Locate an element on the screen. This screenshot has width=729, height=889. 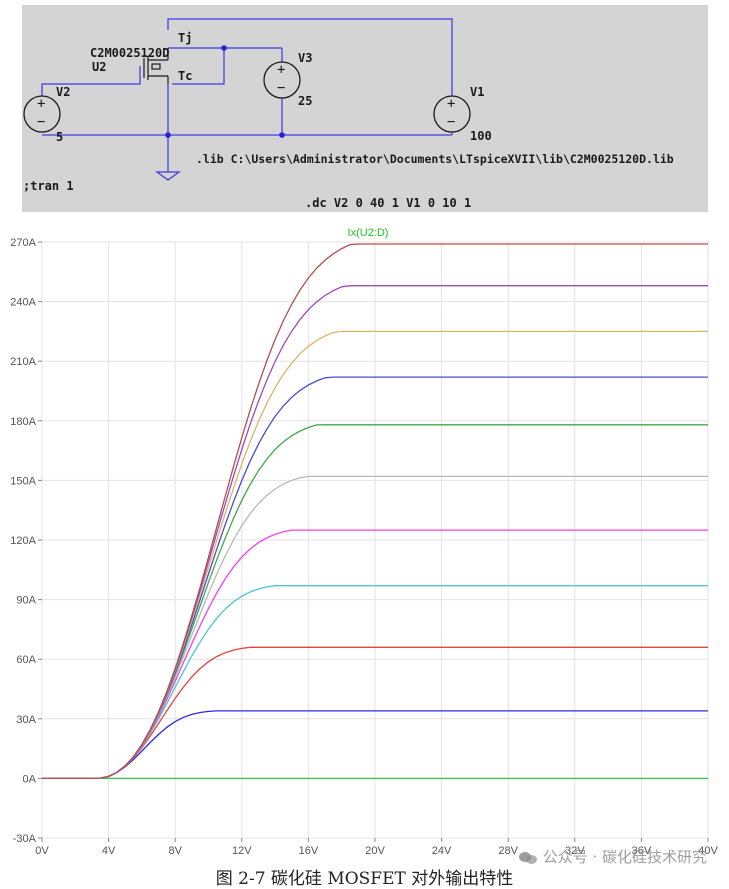
y-tick-label: 210A is located at coordinates (23, 362).